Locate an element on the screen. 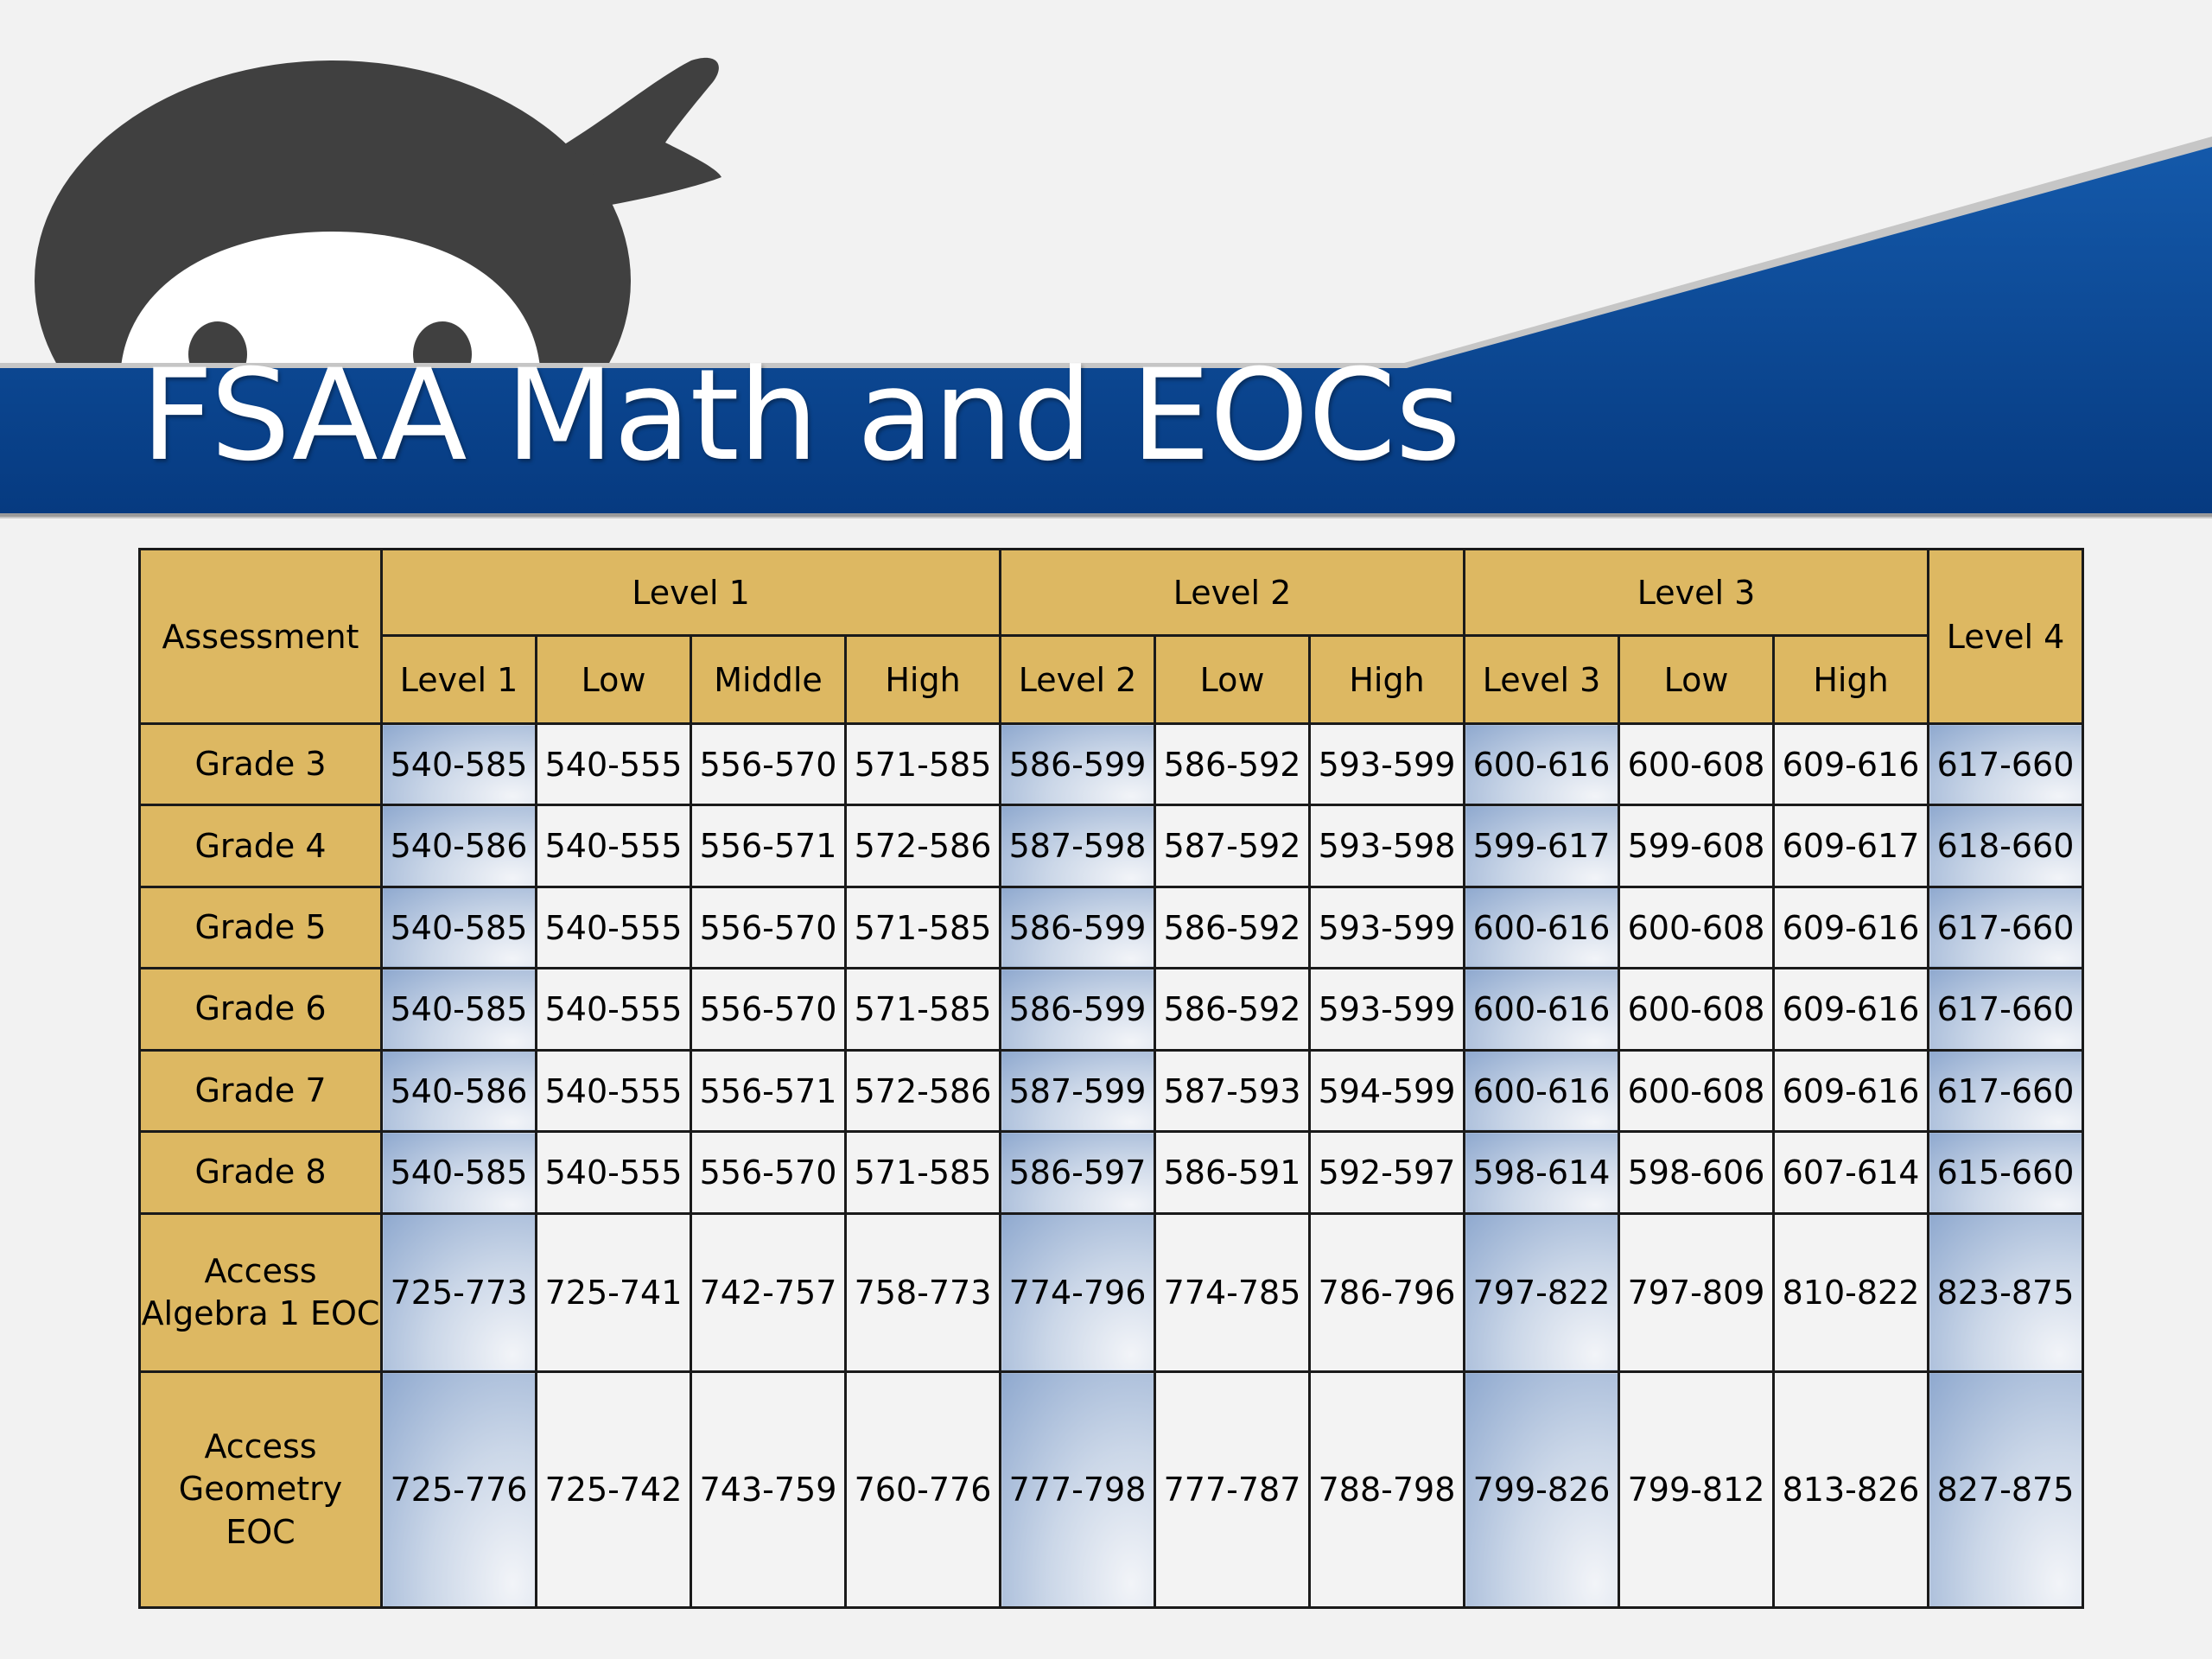  score-range-cell: 607-614 is located at coordinates (1850, 1172).